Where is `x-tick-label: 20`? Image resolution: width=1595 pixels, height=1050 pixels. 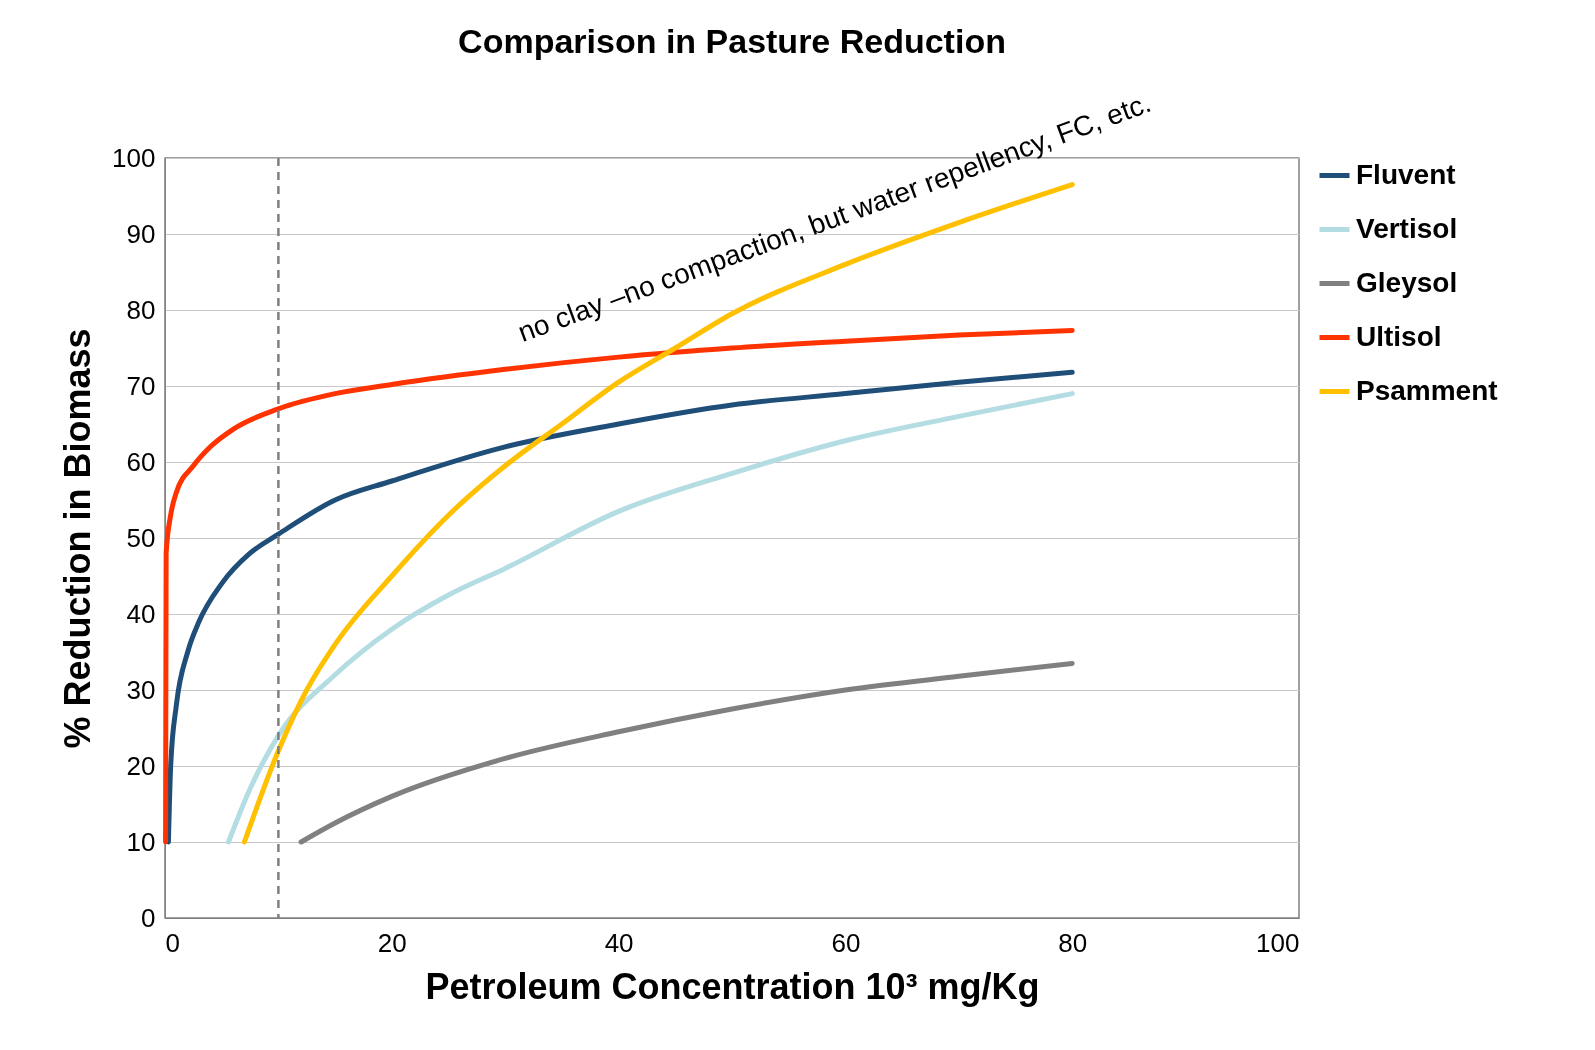 x-tick-label: 20 is located at coordinates (392, 942).